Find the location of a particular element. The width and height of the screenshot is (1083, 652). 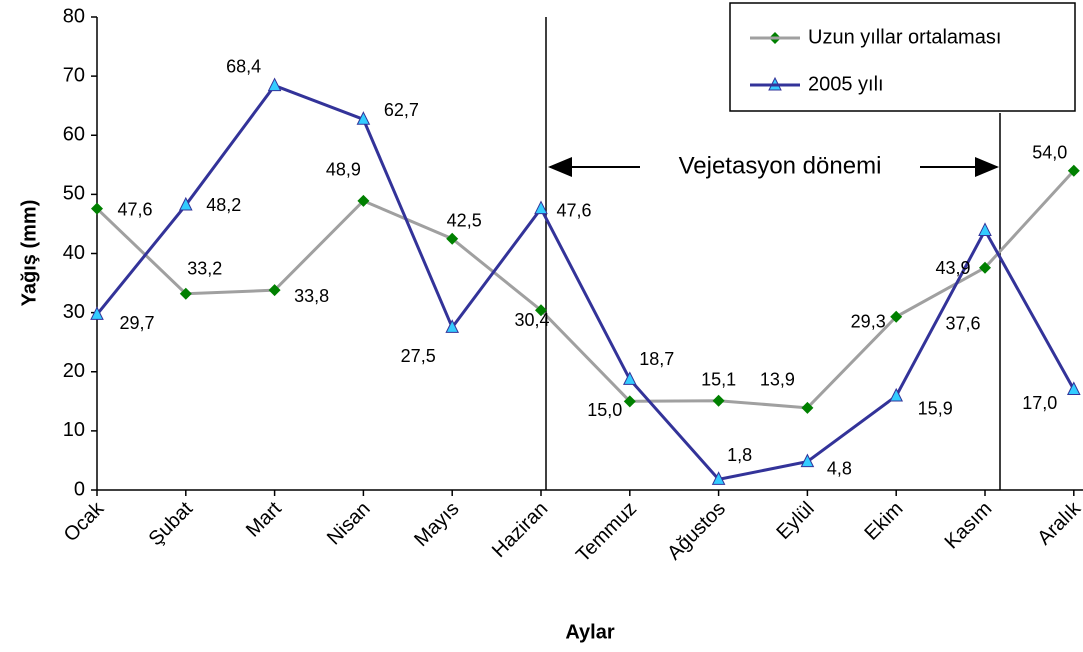

y-tick-label: 80 is located at coordinates (74, 16).